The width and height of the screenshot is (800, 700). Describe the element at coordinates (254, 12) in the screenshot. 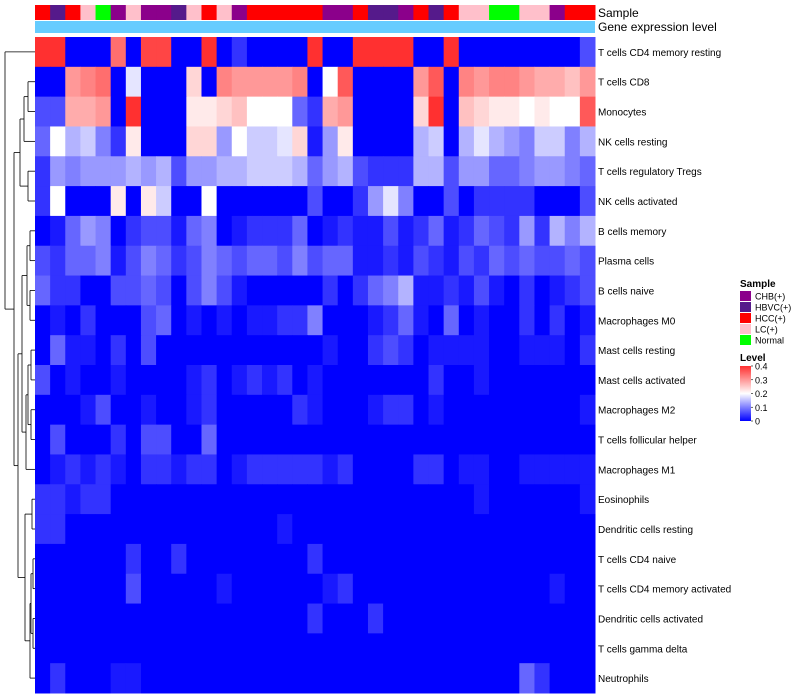

I see `sample-annotation-cell` at that location.